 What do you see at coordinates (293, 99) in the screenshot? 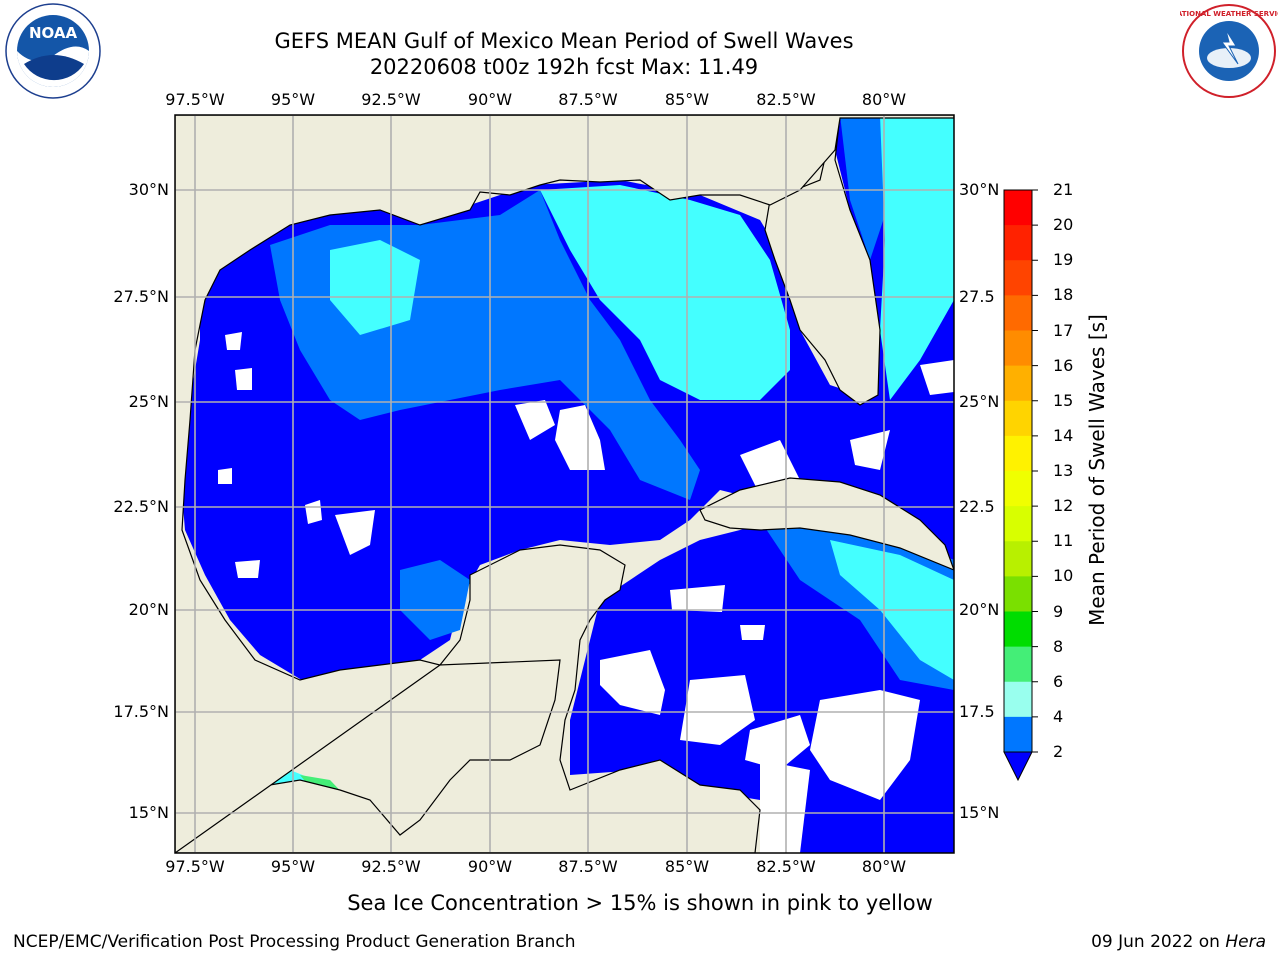
I see `lon-tick-top: 95°W` at bounding box center [293, 99].